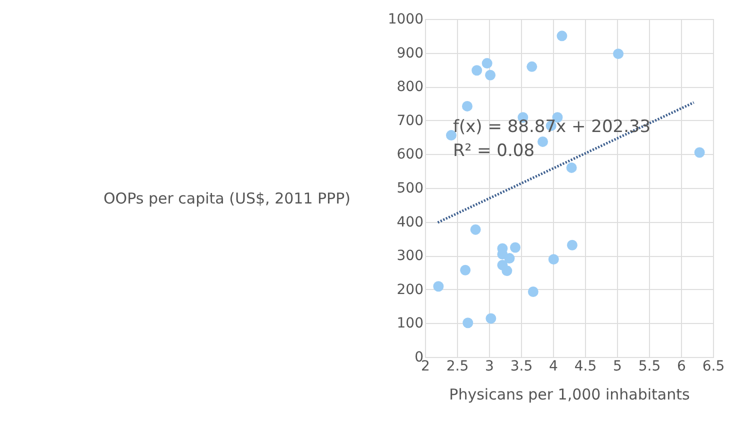 Image resolution: width=733 pixels, height=427 pixels. Describe the element at coordinates (410, 87) in the screenshot. I see `y-tick-label: 800` at that location.